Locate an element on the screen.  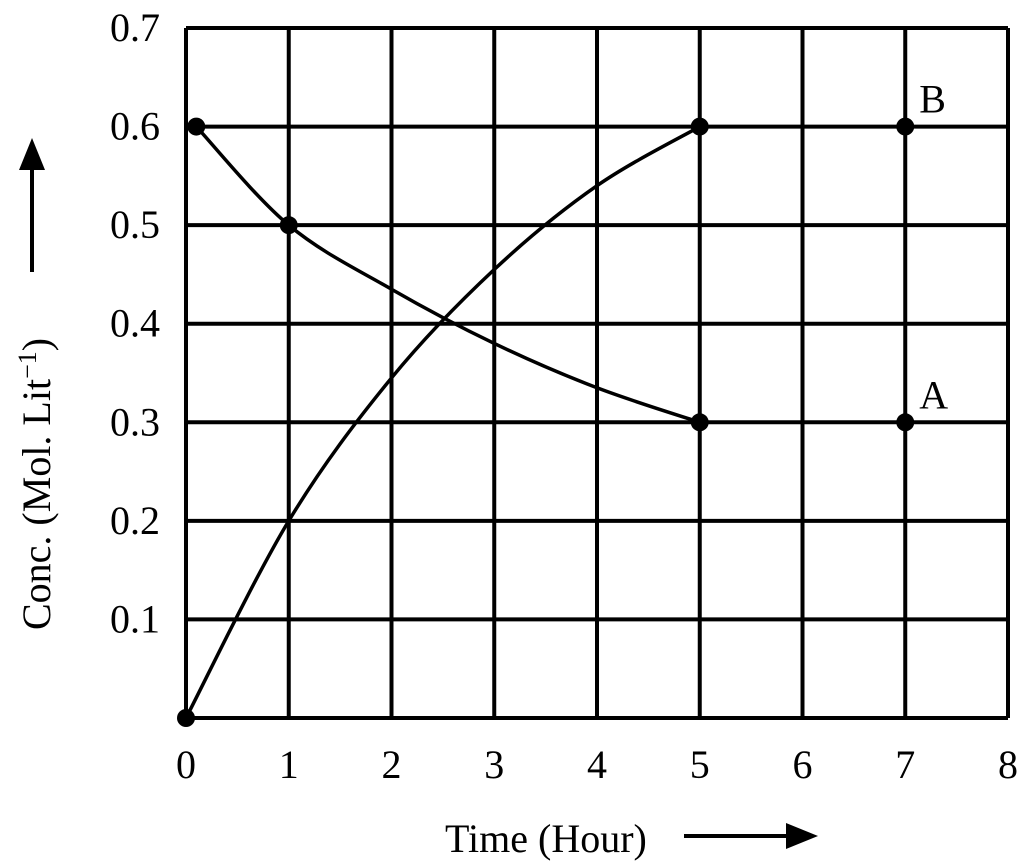
y-tick-label: 0.2 is located at coordinates (135, 520).